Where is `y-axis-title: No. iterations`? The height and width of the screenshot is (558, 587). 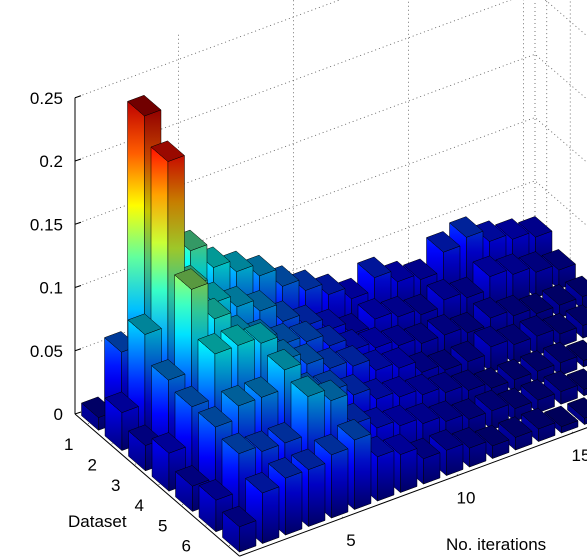
y-axis-title: No. iterations is located at coordinates (496, 544).